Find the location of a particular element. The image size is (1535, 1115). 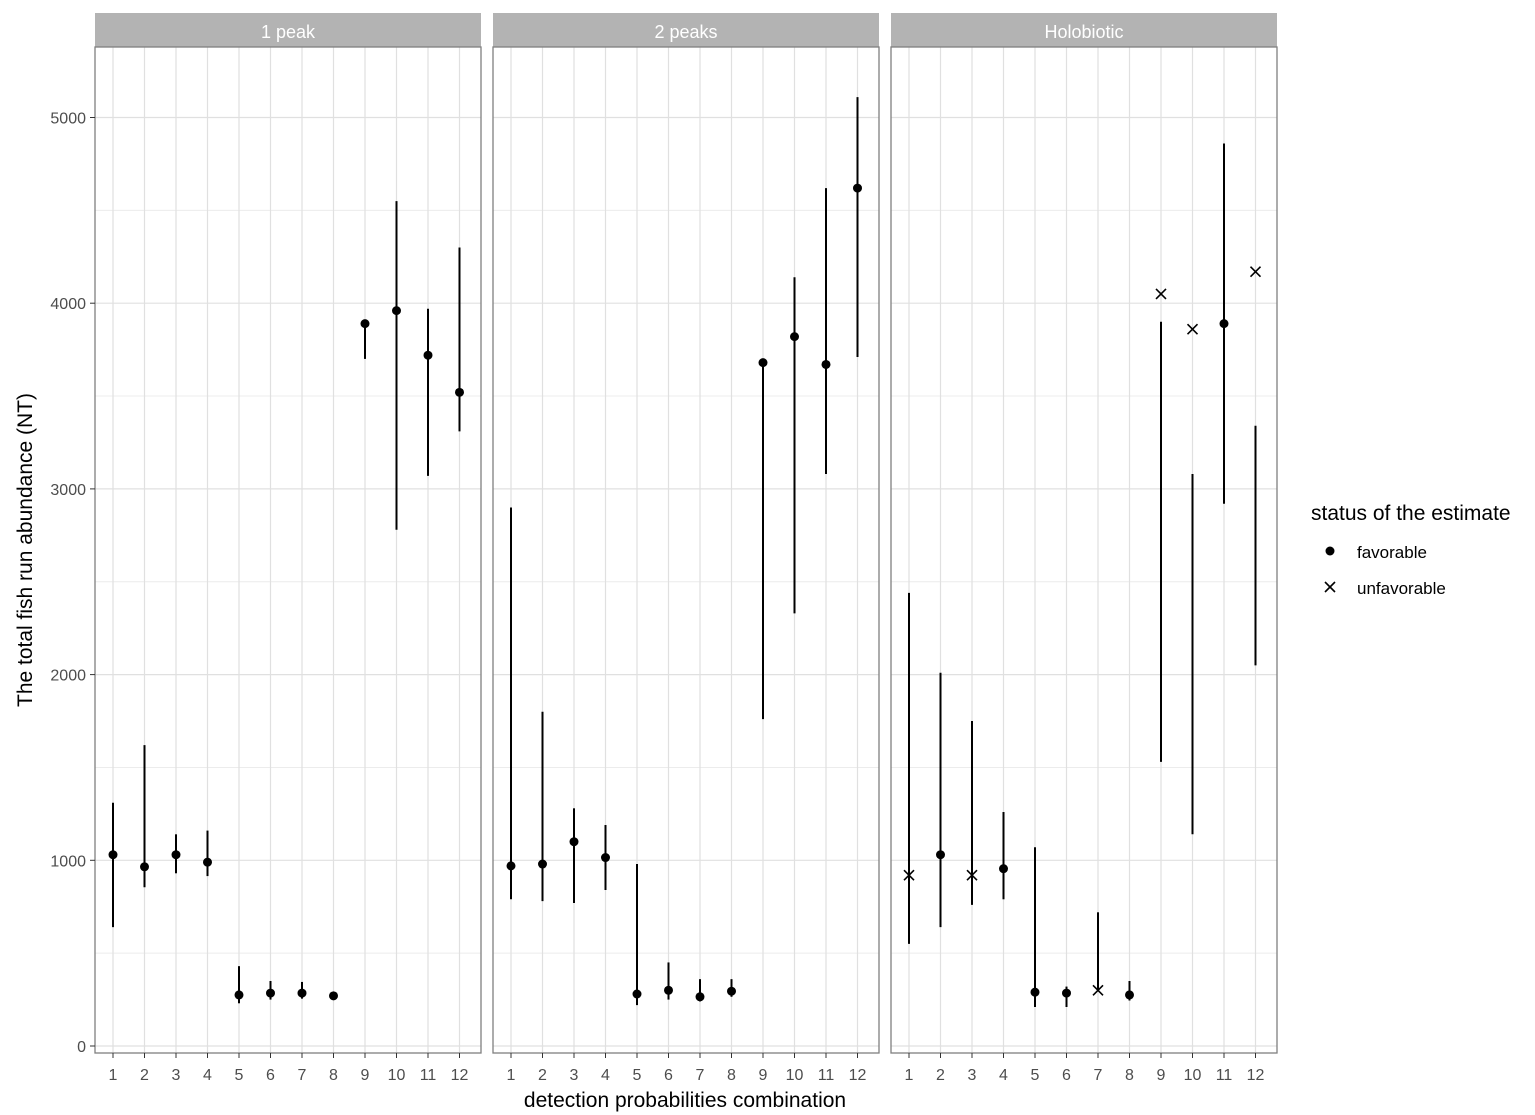

legend-key-unfavorable is located at coordinates (1330, 587).